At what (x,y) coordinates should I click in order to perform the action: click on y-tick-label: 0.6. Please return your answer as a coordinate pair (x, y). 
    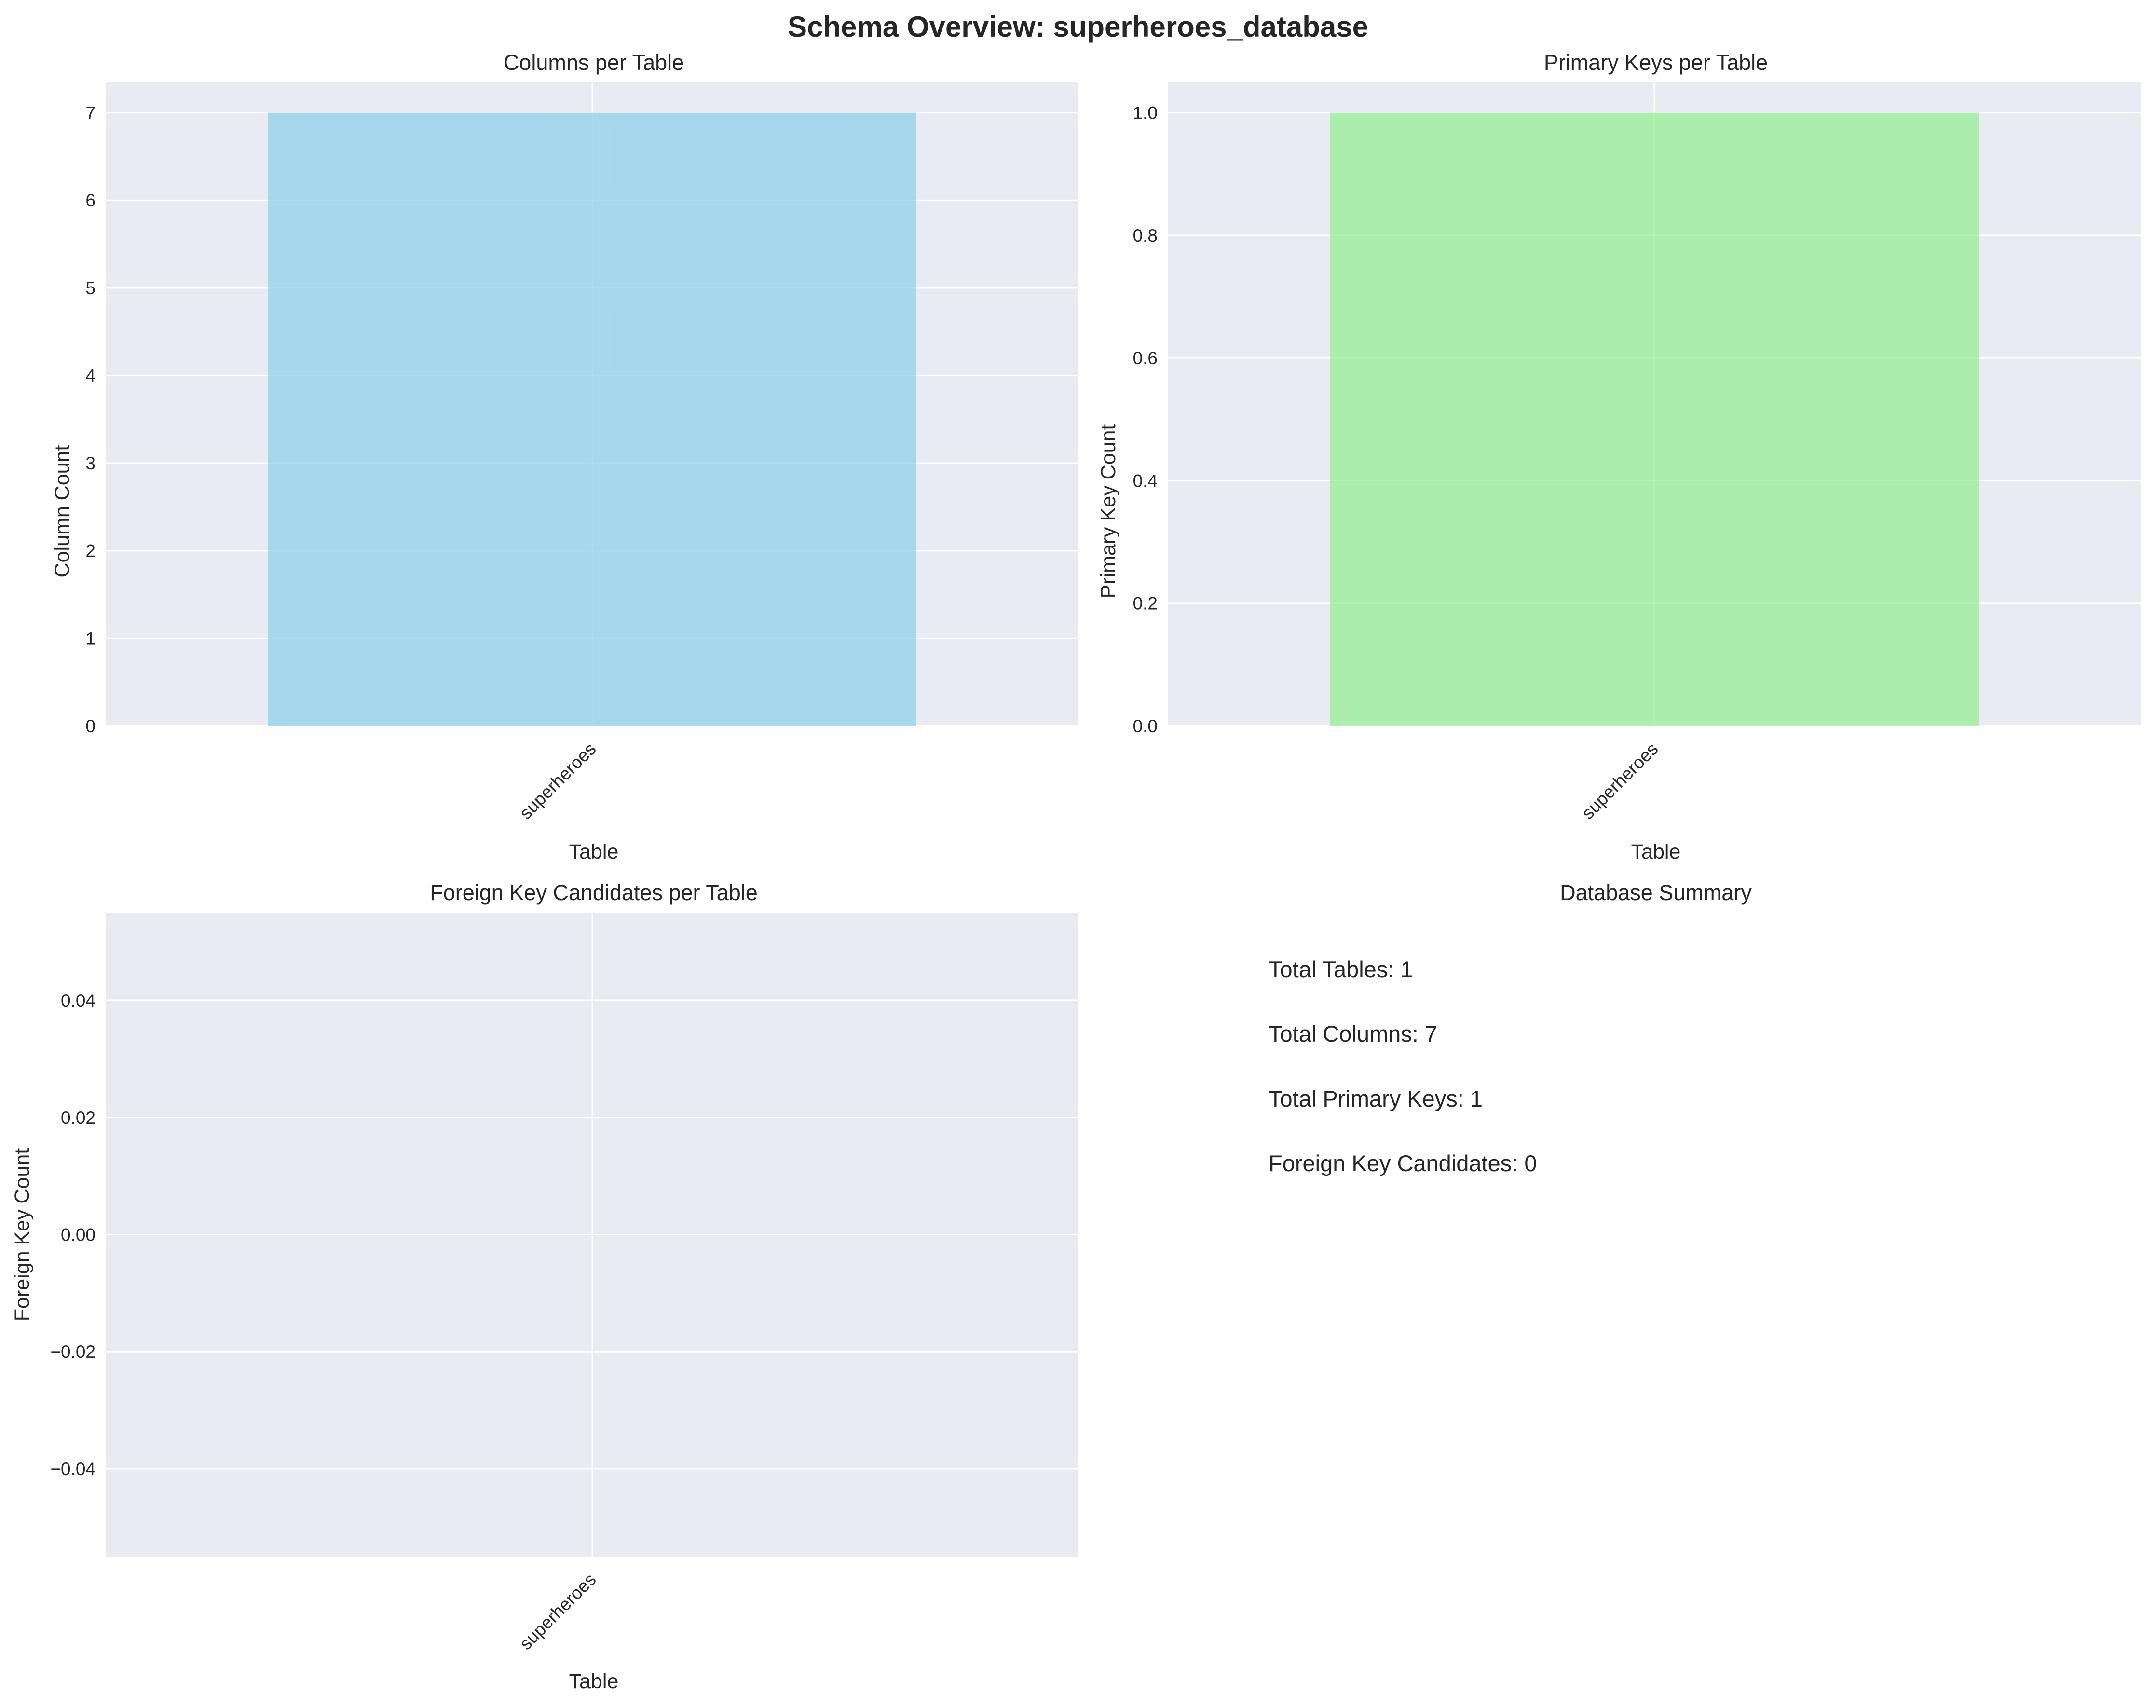
    Looking at the image, I should click on (1145, 358).